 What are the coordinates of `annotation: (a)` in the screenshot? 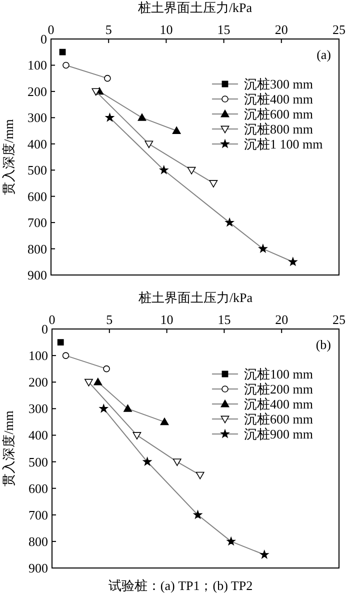 It's located at (323, 54).